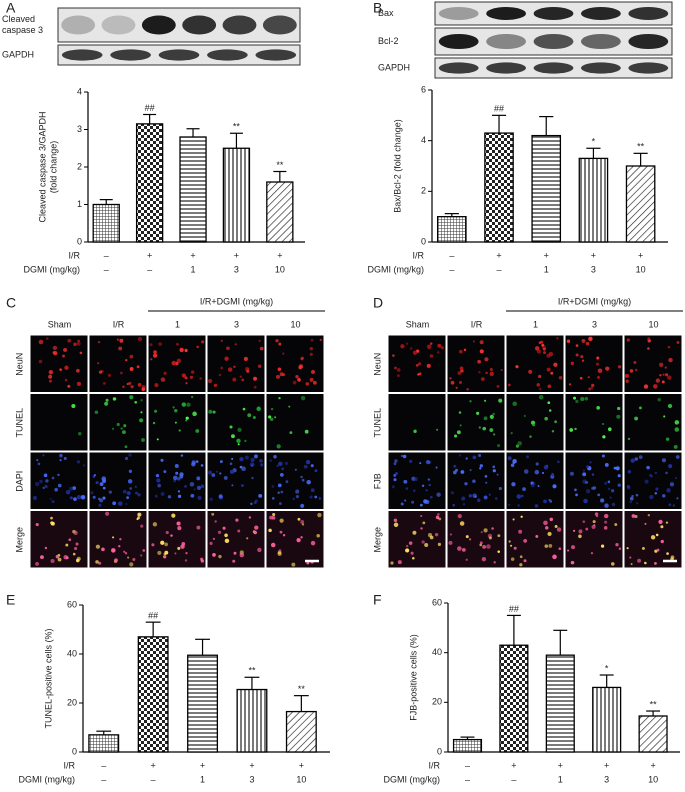 This screenshot has width=685, height=792. Describe the element at coordinates (106, 269) in the screenshot. I see `x-row-value: –` at that location.